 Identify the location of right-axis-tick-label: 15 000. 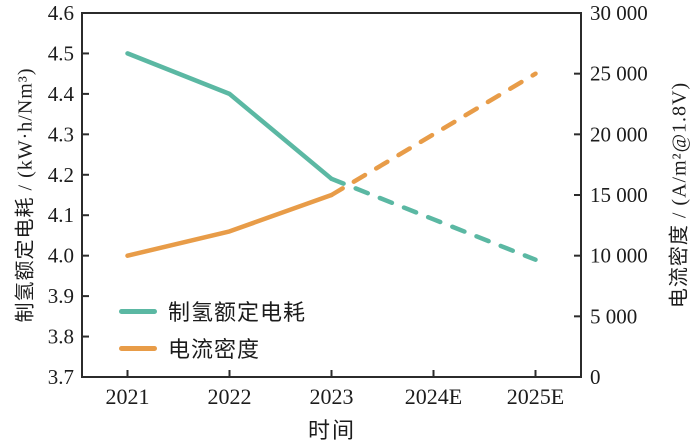
(619, 195).